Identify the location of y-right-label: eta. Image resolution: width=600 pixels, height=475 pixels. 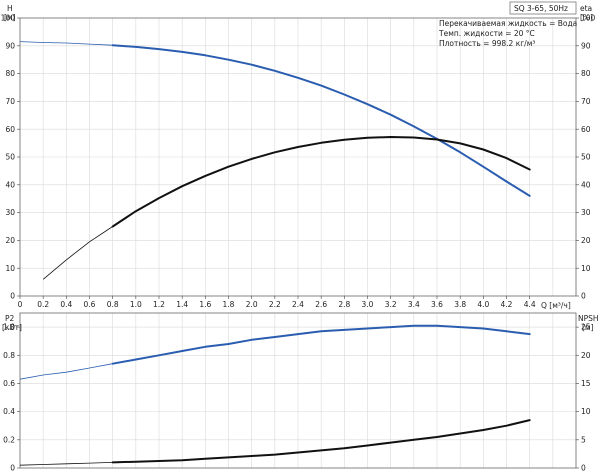
(586, 8).